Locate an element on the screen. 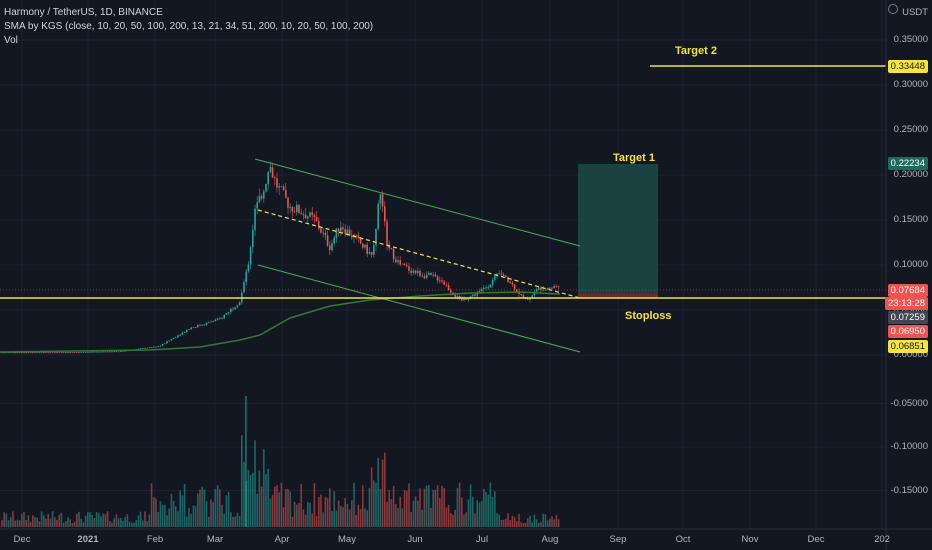  current-price-label: 0.07684 is located at coordinates (907, 290).